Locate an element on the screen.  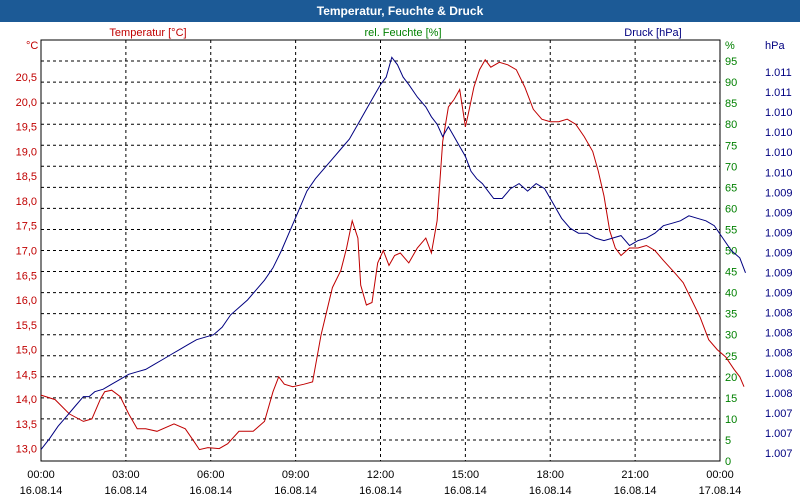
humidity-tick-label: 35 is located at coordinates (731, 315).